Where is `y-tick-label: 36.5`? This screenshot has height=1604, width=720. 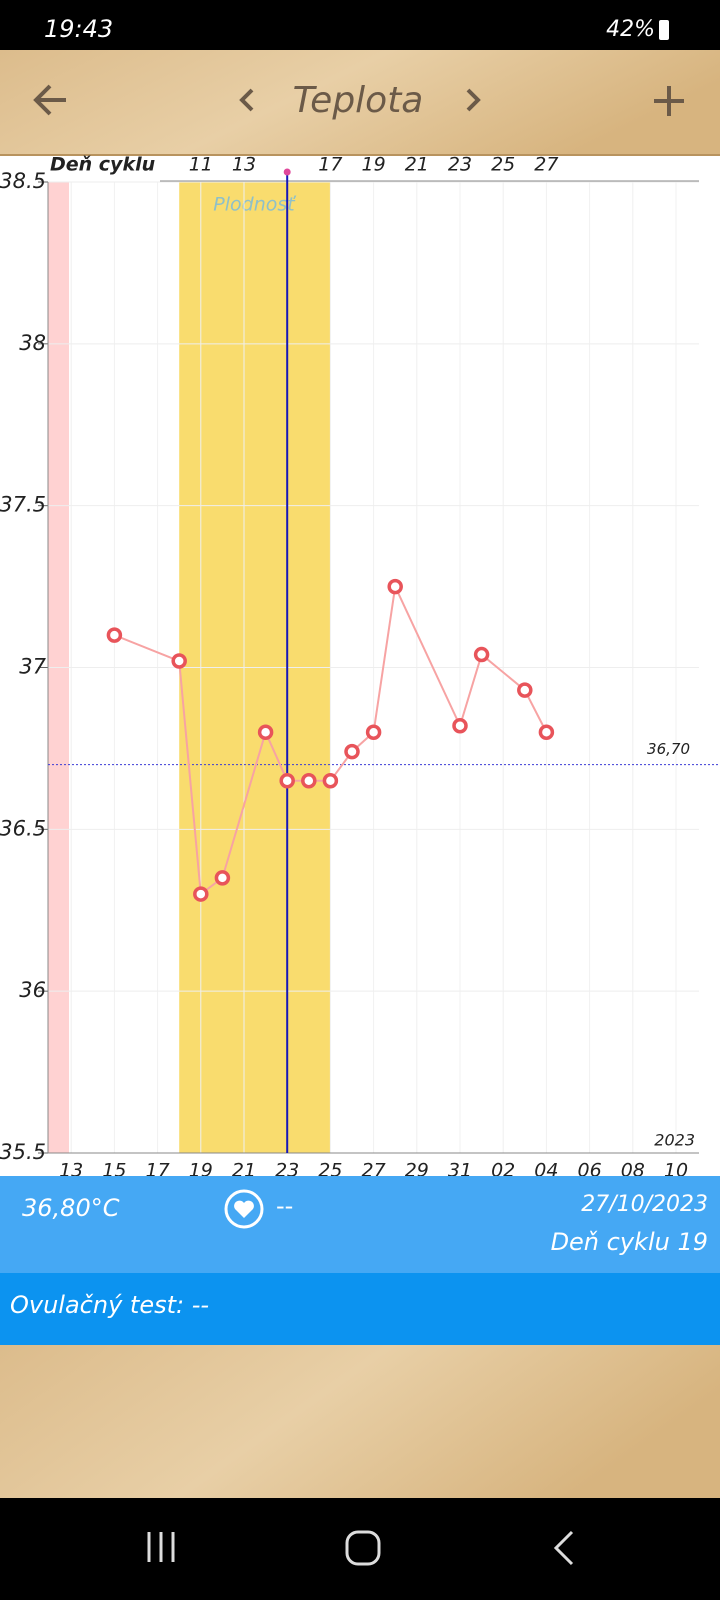
y-tick-label: 36.5 is located at coordinates (23, 828).